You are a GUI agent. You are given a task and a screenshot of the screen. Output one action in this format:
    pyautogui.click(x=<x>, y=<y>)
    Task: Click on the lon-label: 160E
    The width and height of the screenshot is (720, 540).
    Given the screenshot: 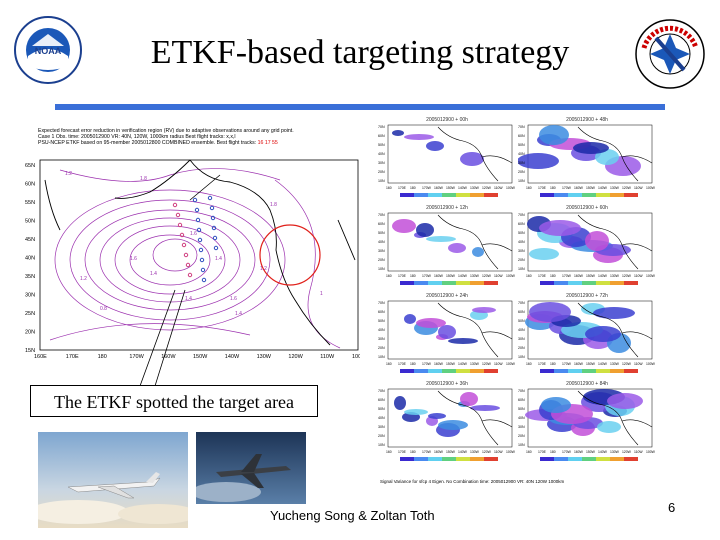 What is the action you would take?
    pyautogui.click(x=40, y=357)
    